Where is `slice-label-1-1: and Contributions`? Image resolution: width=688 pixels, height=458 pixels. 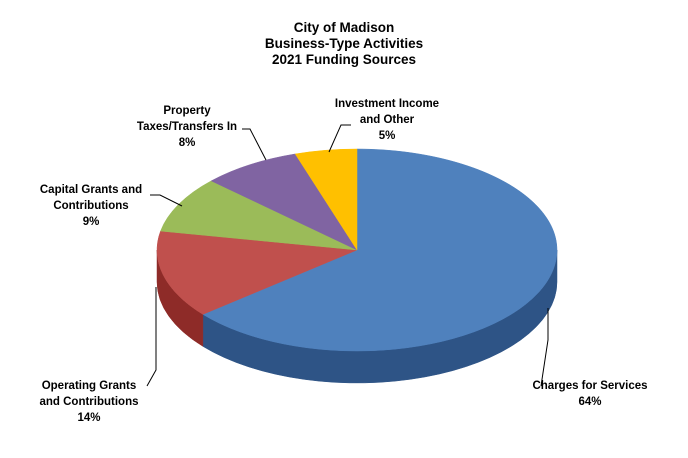 slice-label-1-1: and Contributions is located at coordinates (88, 402).